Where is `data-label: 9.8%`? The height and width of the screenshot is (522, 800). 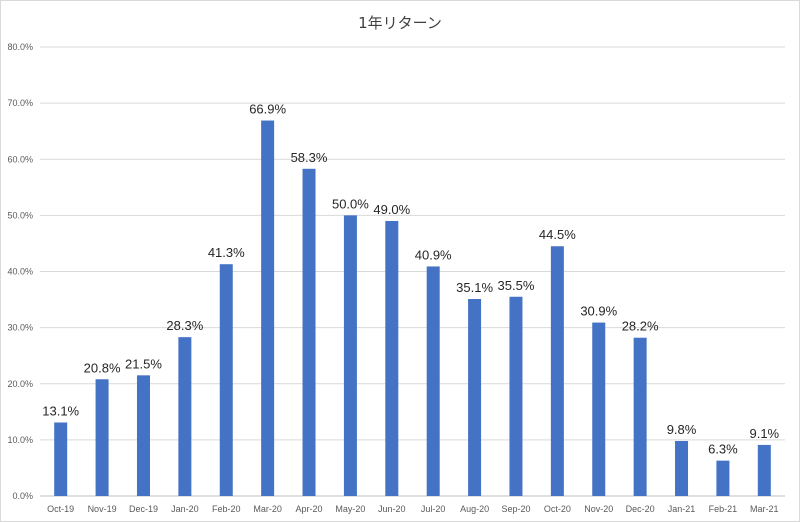 data-label: 9.8% is located at coordinates (682, 429).